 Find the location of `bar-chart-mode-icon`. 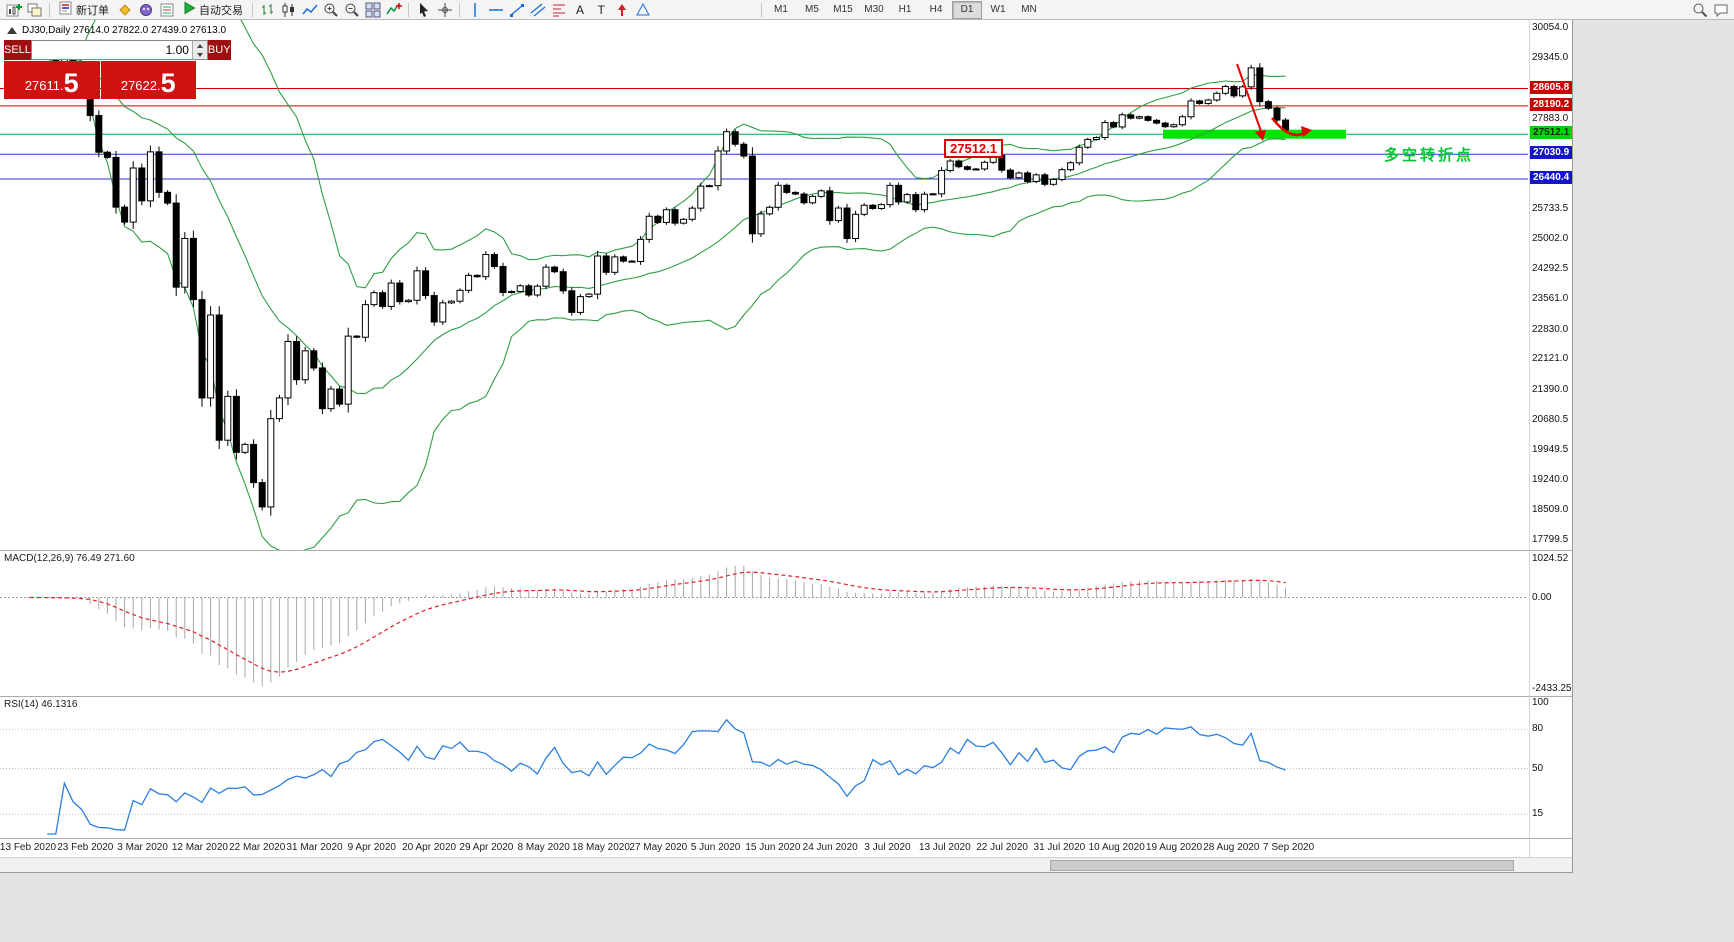

bar-chart-mode-icon is located at coordinates (267, 10).